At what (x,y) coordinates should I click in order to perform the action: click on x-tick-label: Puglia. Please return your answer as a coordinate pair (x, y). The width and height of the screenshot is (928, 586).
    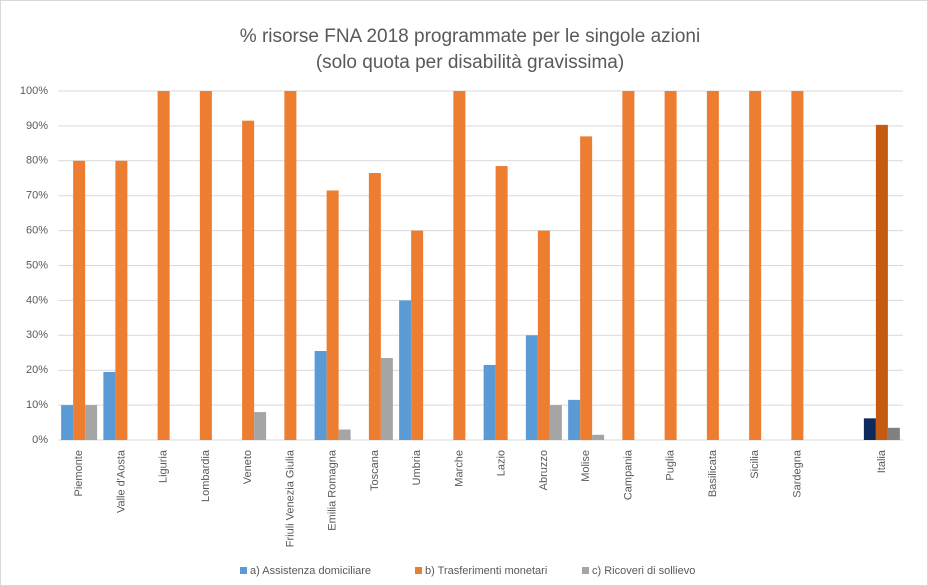
    Looking at the image, I should click on (671, 464).